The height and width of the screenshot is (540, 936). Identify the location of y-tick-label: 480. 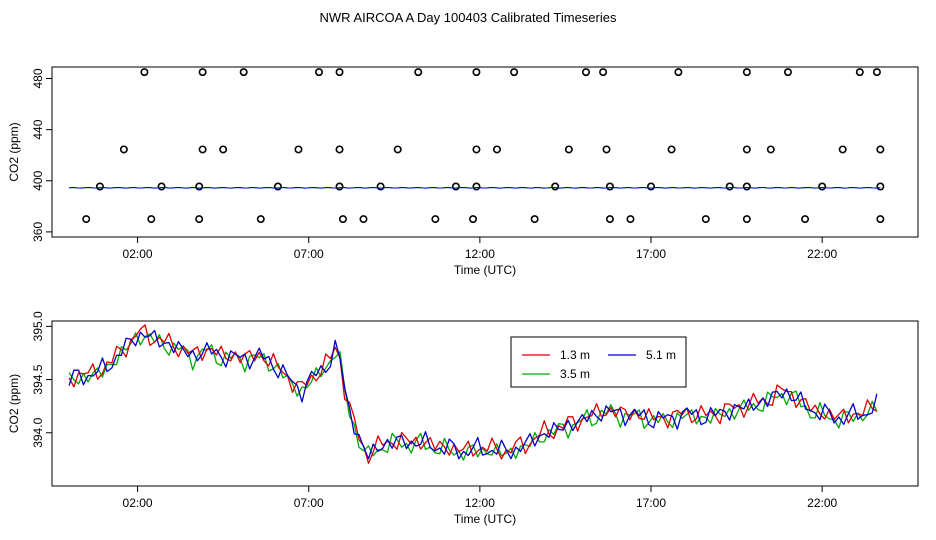
(38, 78).